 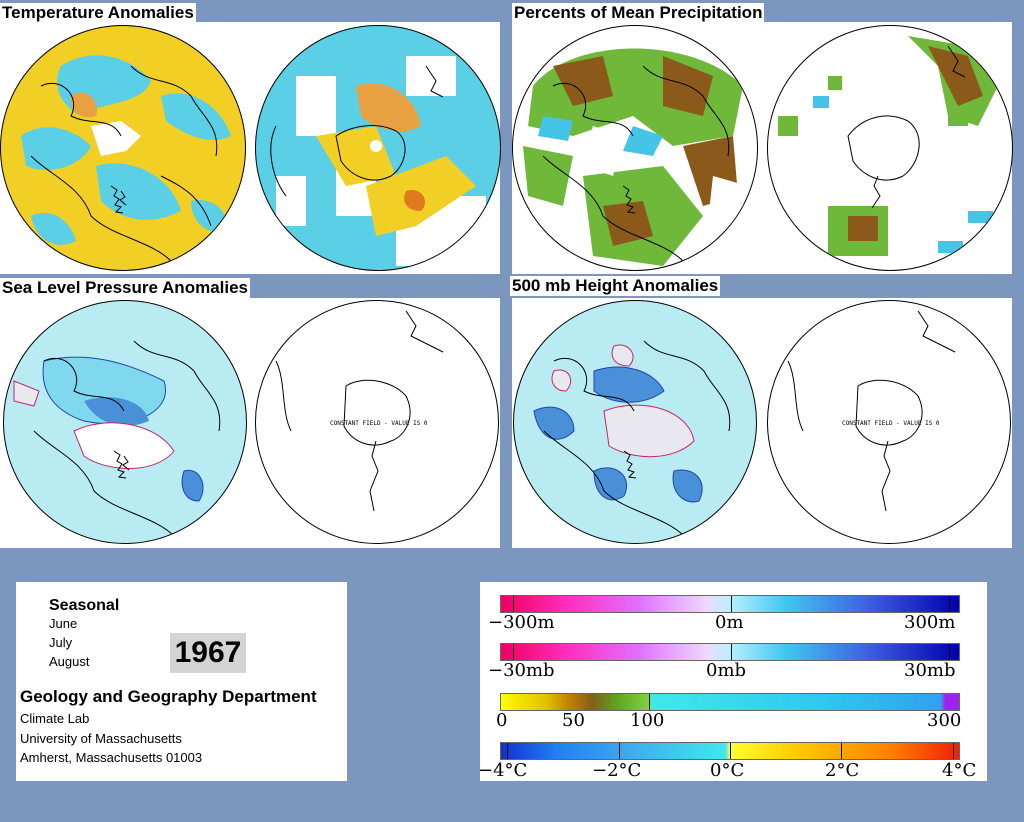 What do you see at coordinates (890, 148) in the screenshot?
I see `precipitation-south-map` at bounding box center [890, 148].